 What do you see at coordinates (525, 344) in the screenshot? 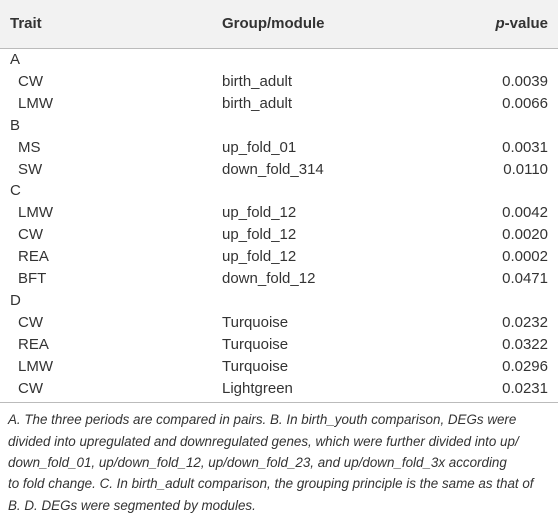
I see `pvalue-cell: 0.0322` at bounding box center [525, 344].